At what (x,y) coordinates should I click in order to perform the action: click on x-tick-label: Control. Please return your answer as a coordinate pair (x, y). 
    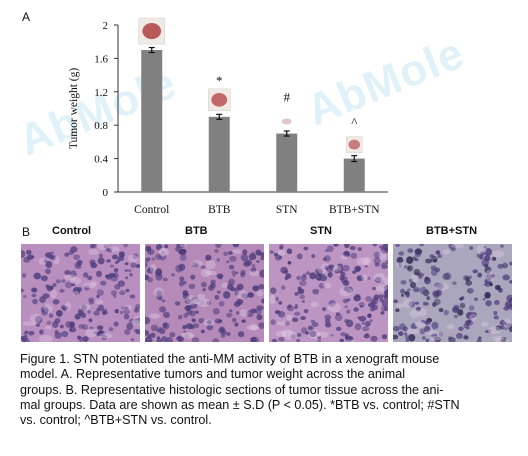
    Looking at the image, I should click on (151, 210).